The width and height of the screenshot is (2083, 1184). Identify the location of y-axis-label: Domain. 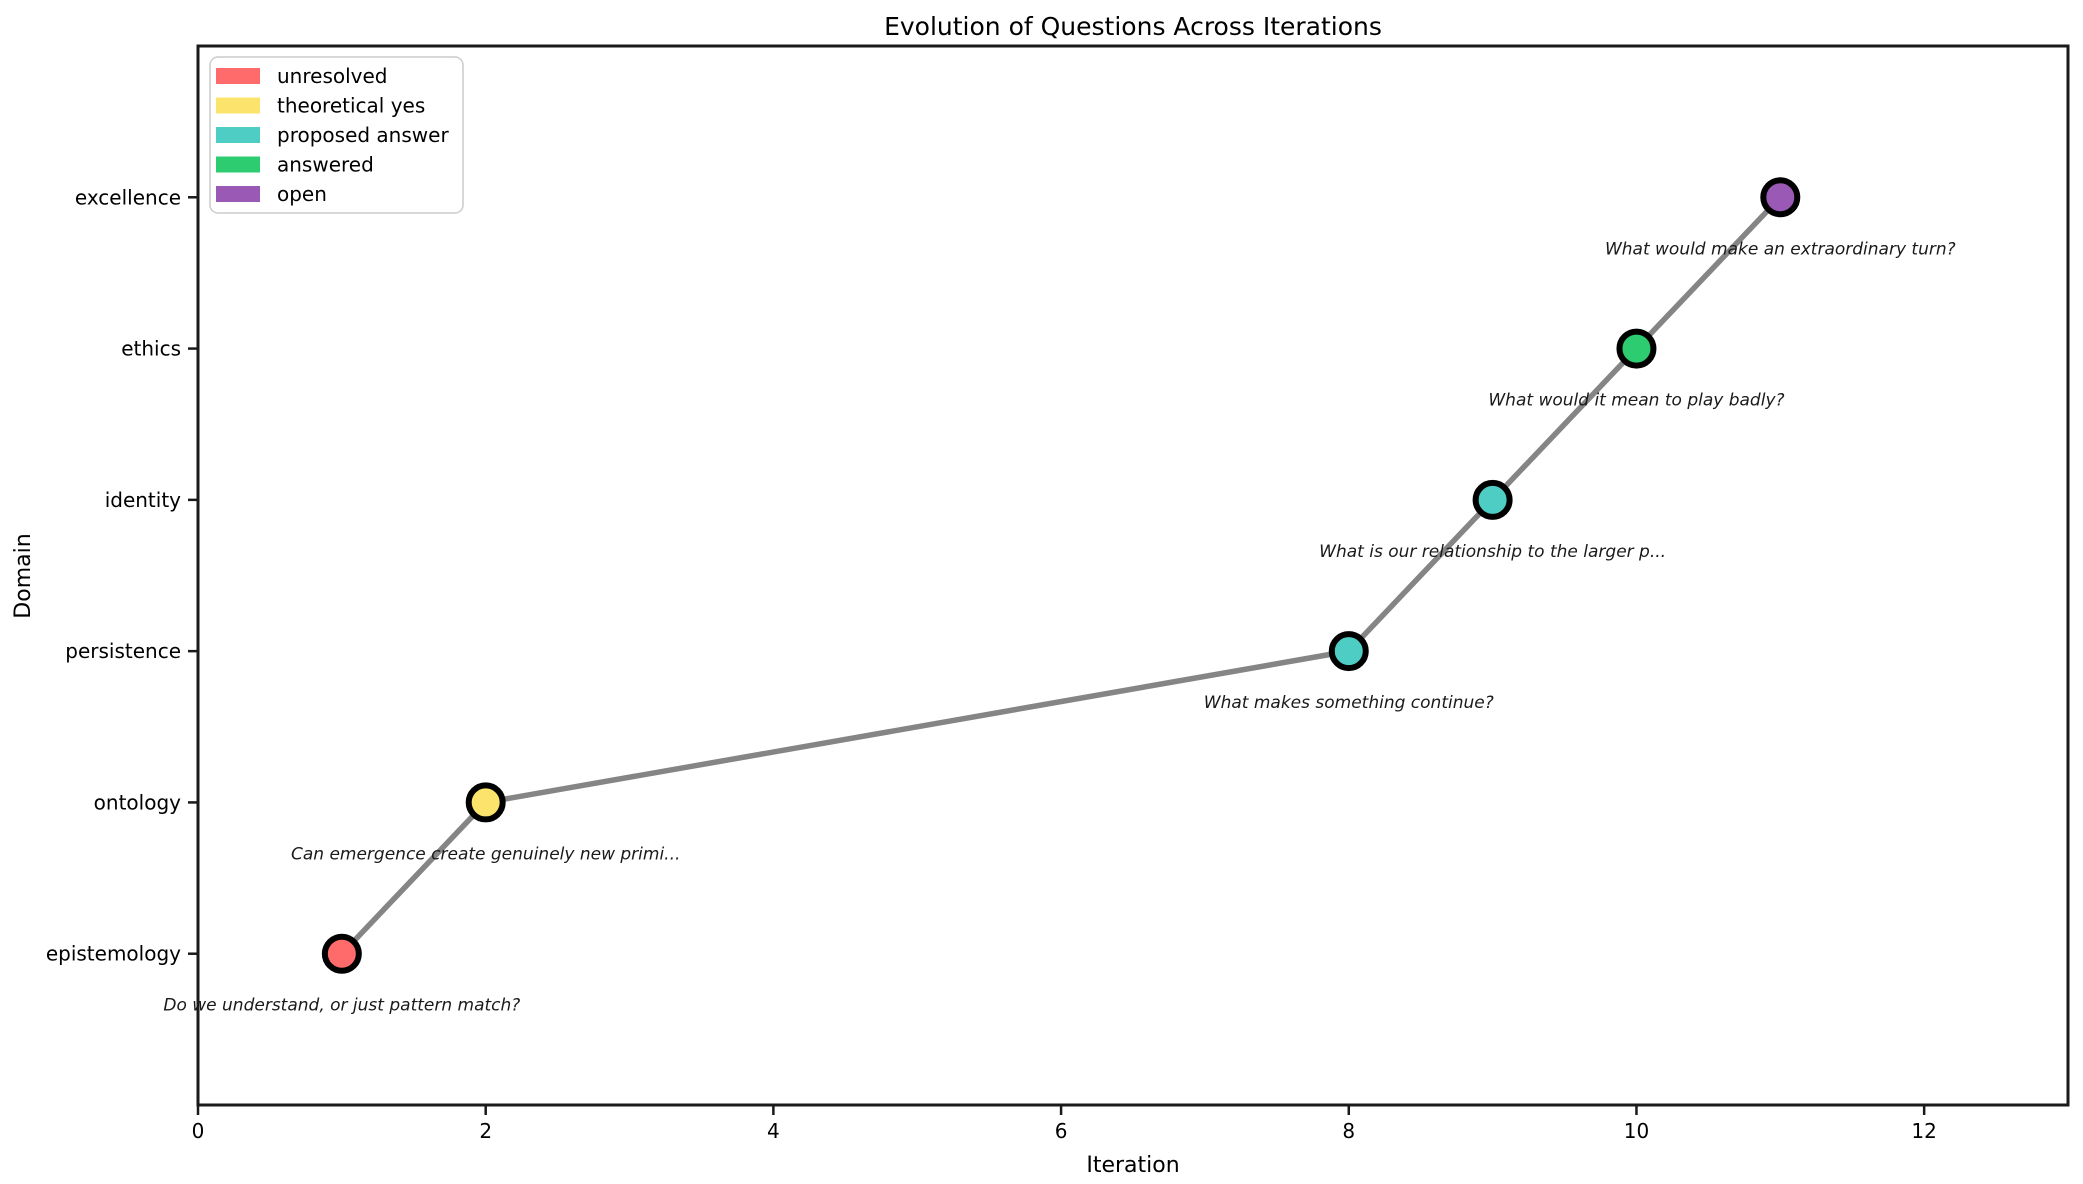
(23, 575).